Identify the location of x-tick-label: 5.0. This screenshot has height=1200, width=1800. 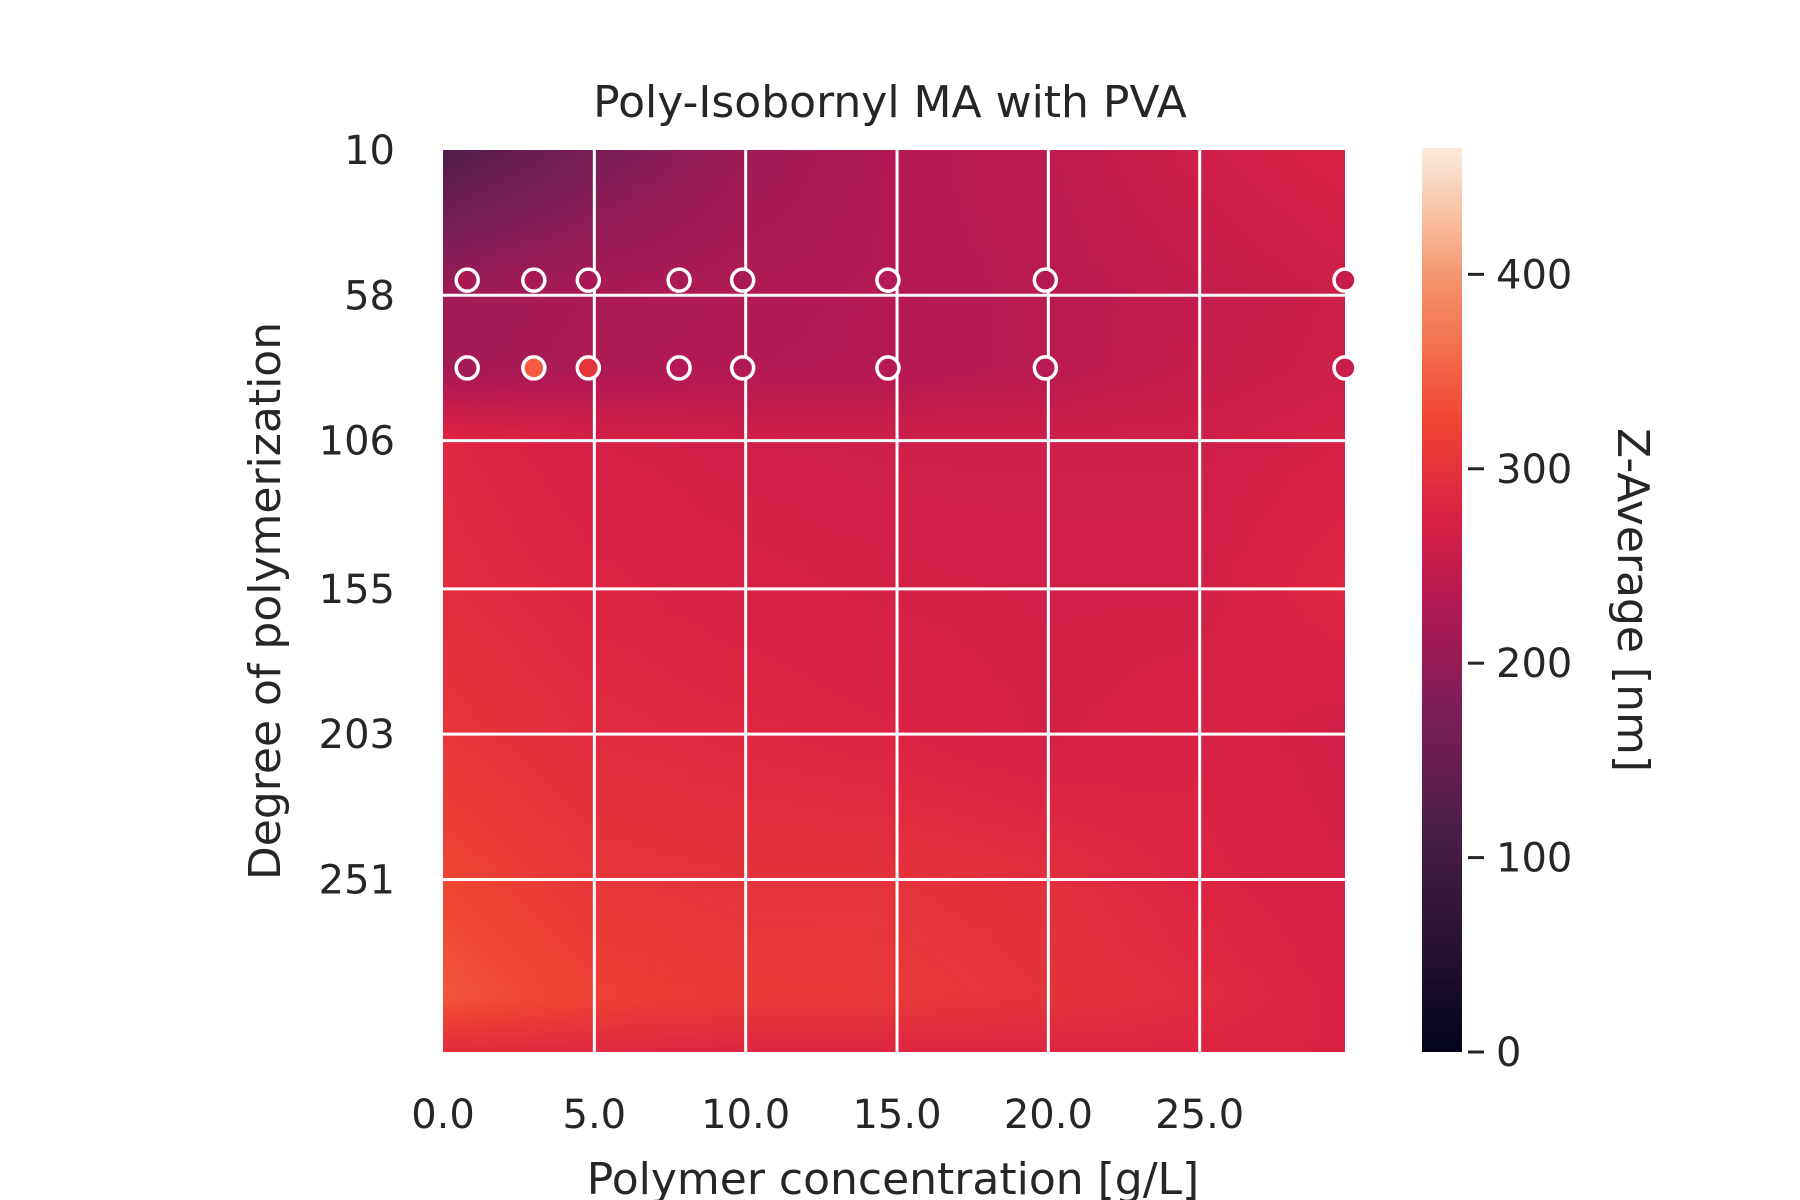
(595, 1115).